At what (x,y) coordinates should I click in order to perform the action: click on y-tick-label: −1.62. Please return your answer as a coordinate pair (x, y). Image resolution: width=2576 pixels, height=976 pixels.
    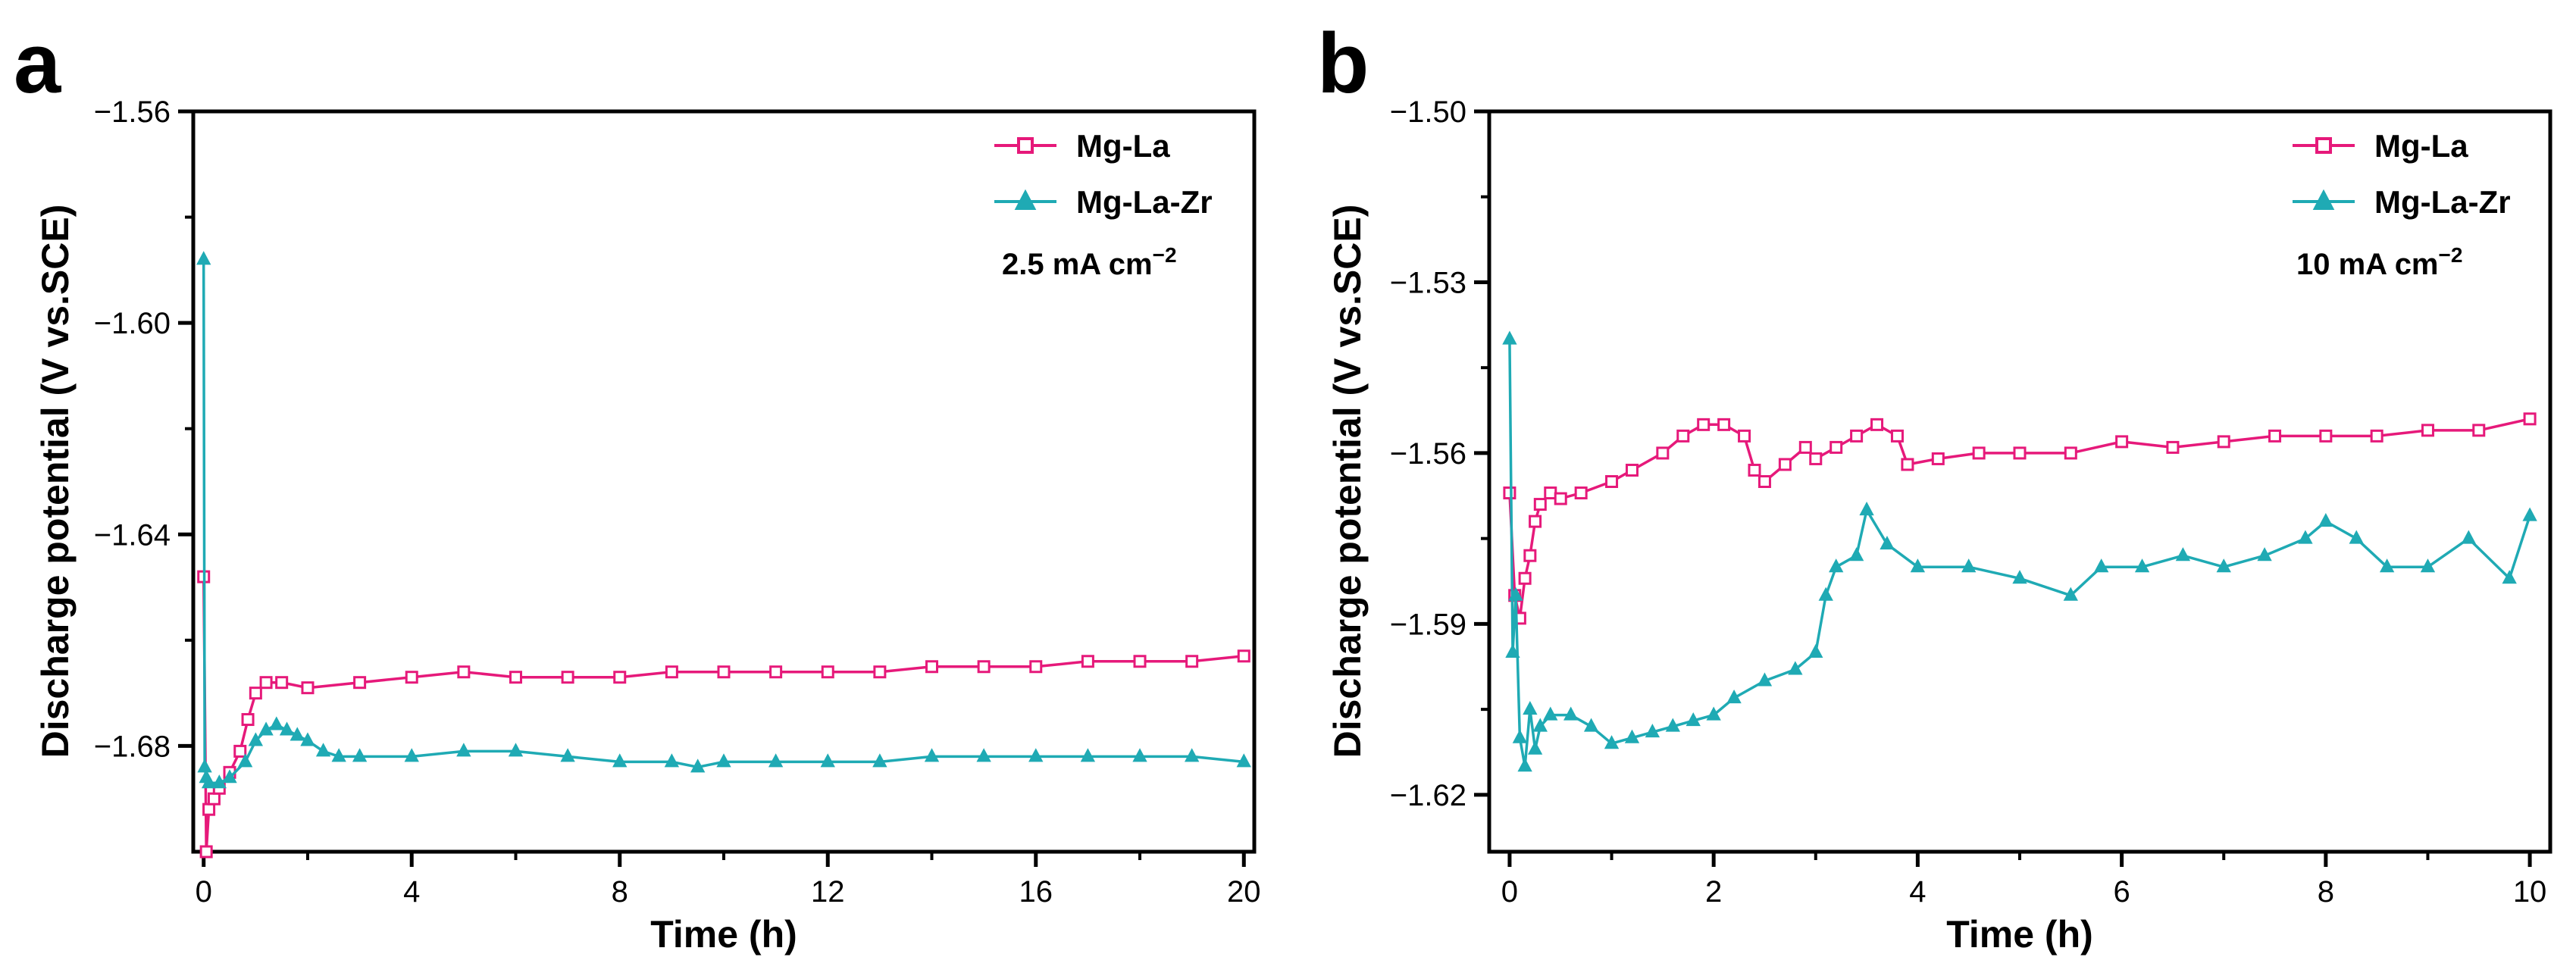
    Looking at the image, I should click on (1428, 796).